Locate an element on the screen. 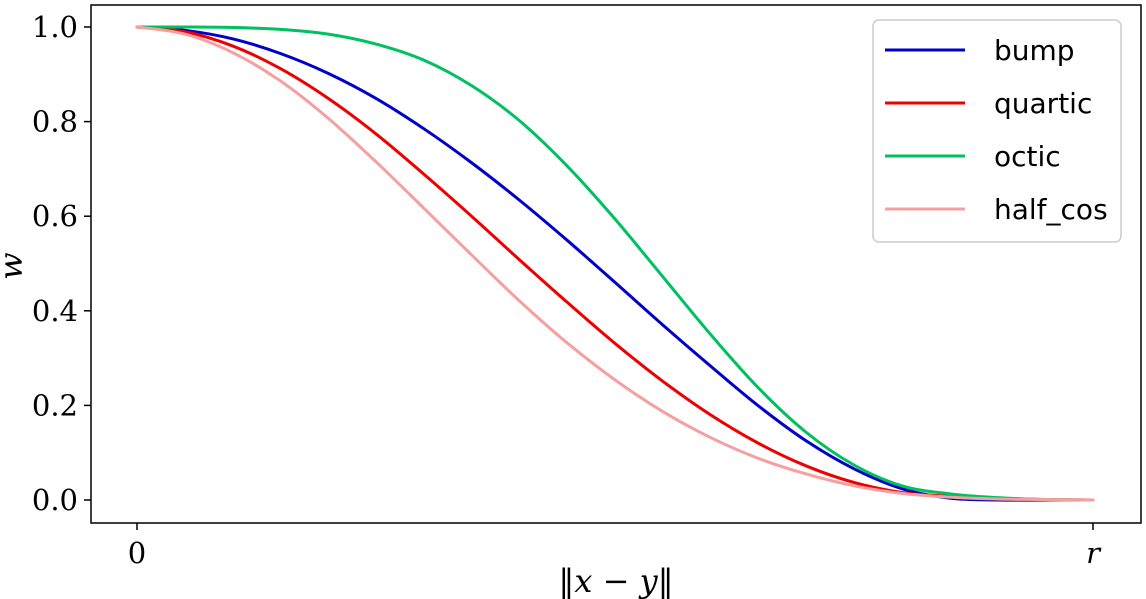  legend-label: bump is located at coordinates (1034, 50).